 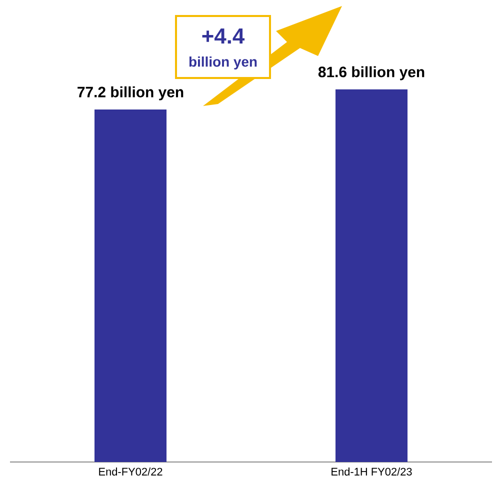 I want to click on data-label: 77.2 billion yen, so click(x=131, y=93).